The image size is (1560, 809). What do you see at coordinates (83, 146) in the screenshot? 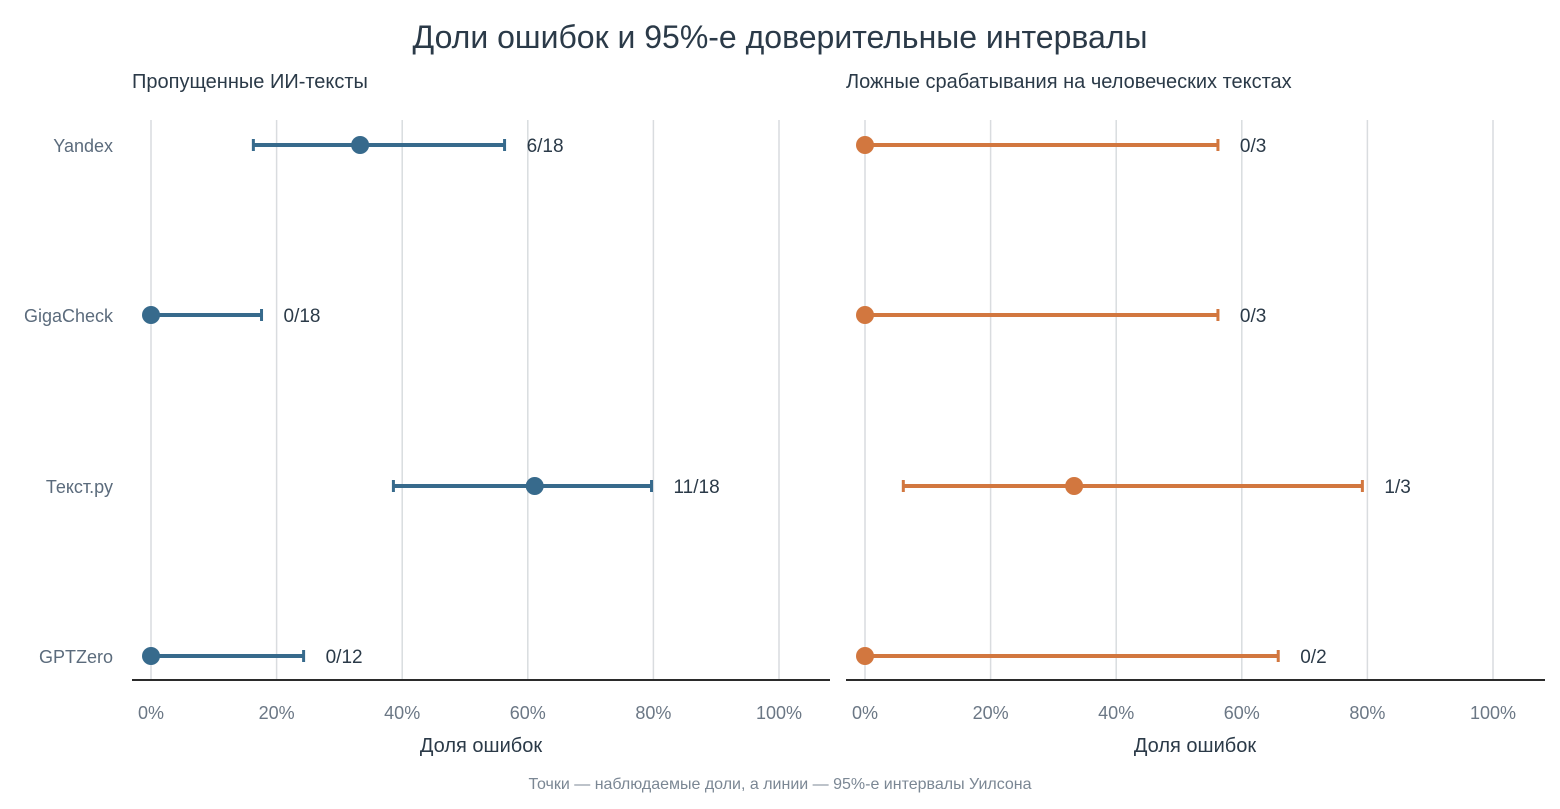
I see `category-label: Yandex` at bounding box center [83, 146].